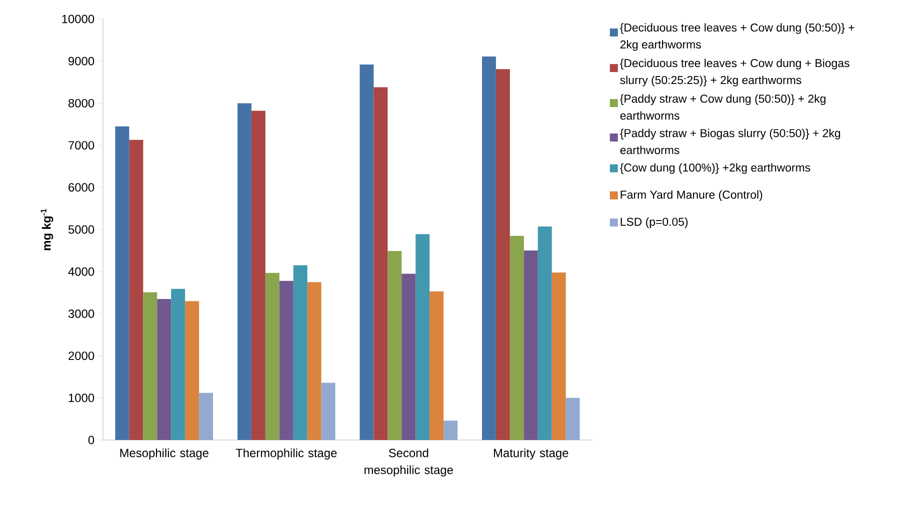  Describe the element at coordinates (81, 229) in the screenshot. I see `y-tick-label: 5000` at that location.